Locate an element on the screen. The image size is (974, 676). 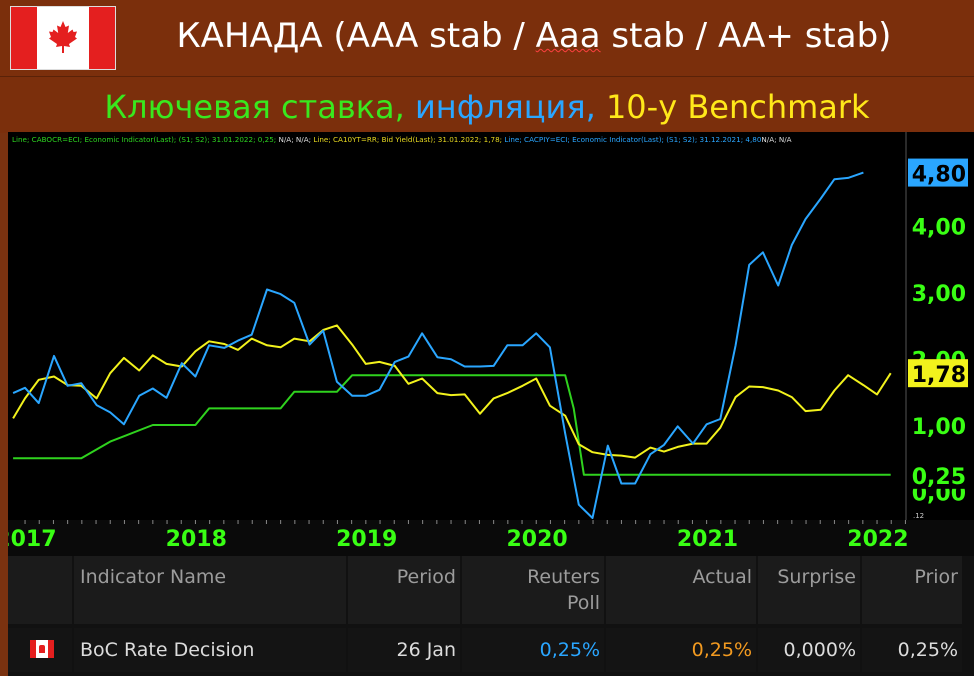
header-actual: Actual is located at coordinates (681, 590).